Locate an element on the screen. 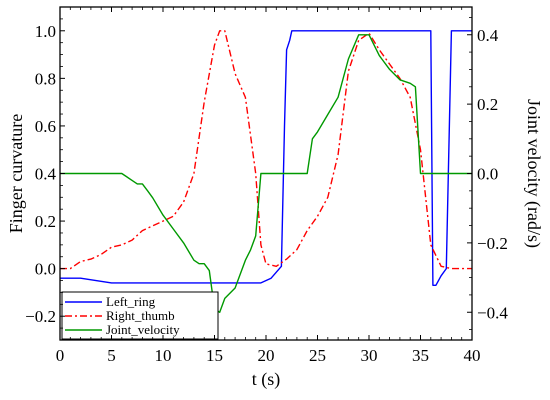 This screenshot has height=400, width=550. x-tick-label: 0 is located at coordinates (60, 355).